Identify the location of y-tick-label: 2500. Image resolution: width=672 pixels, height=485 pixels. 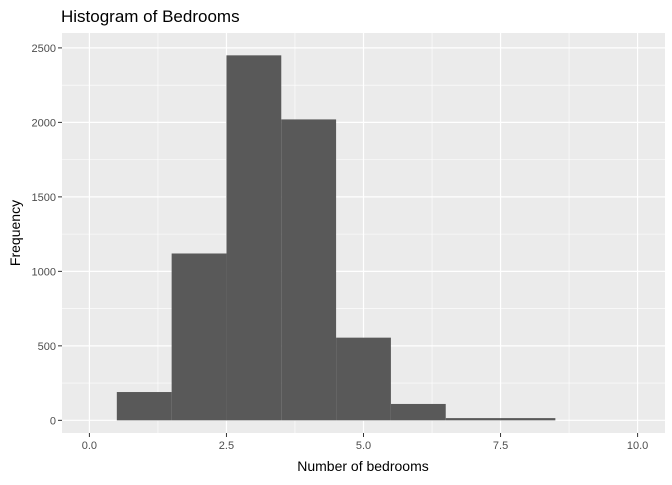
(44, 49).